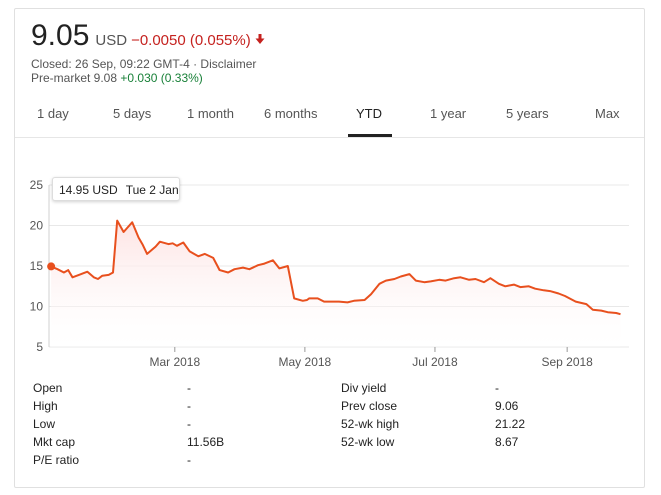 This screenshot has height=495, width=661. What do you see at coordinates (56, 460) in the screenshot?
I see `stat-label: P/E ratio` at bounding box center [56, 460].